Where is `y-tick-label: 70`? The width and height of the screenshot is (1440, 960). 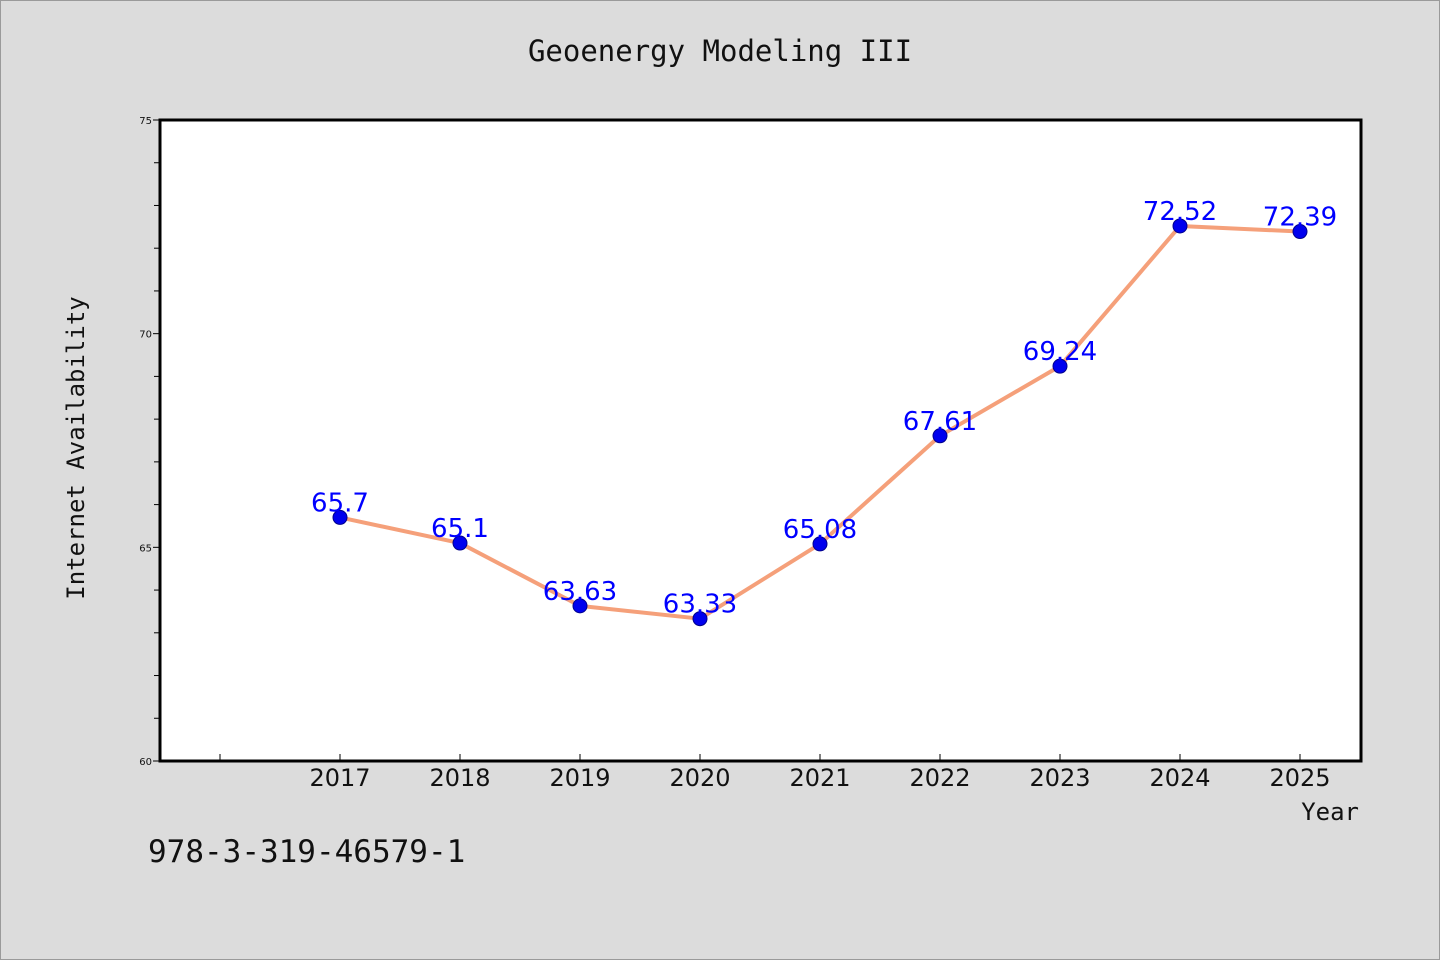 y-tick-label: 70 is located at coordinates (145, 335).